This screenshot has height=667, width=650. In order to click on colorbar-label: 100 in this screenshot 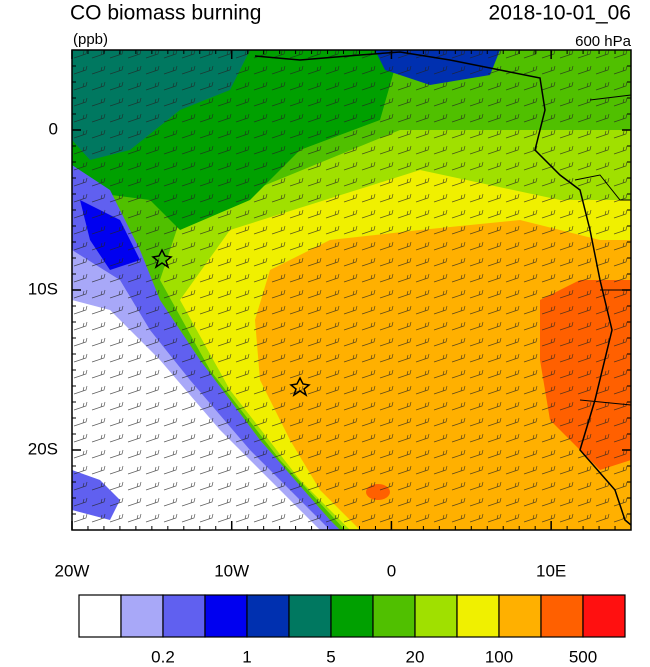, I will do `click(499, 656)`.